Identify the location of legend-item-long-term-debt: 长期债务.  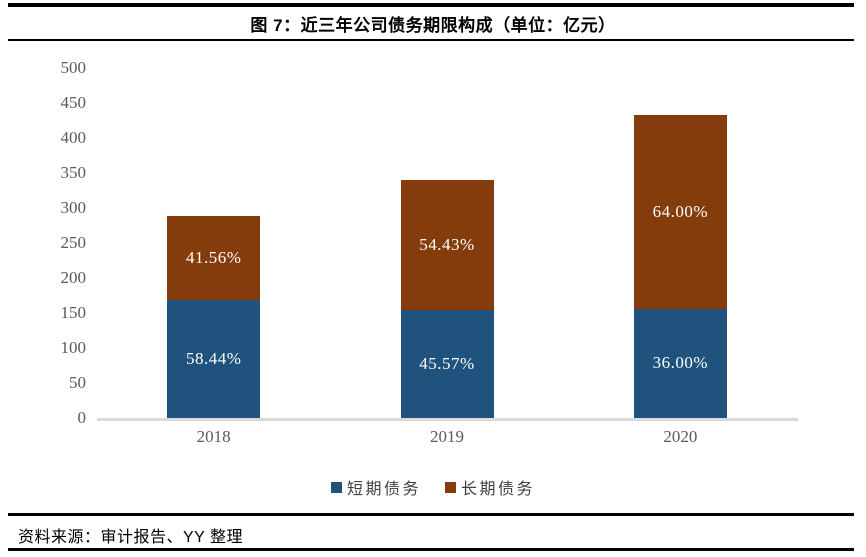
(490, 487).